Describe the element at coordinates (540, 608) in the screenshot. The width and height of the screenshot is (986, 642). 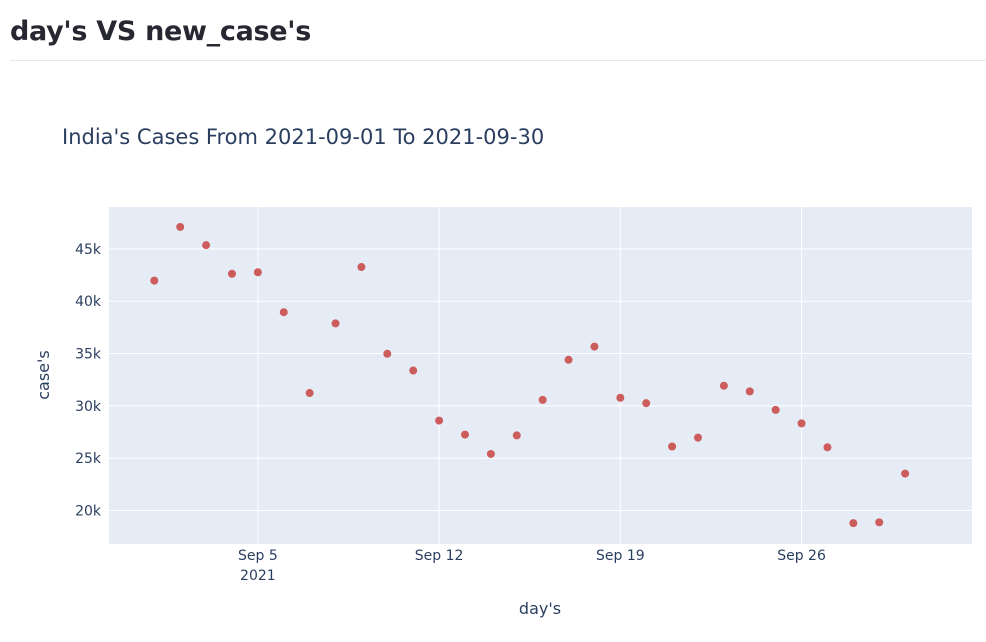
I see `x-axis-title: day's` at that location.